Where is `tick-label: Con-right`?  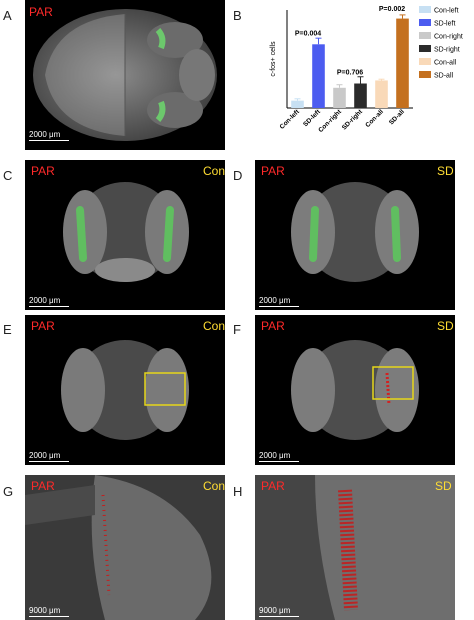 tick-label: Con-right is located at coordinates (330, 121).